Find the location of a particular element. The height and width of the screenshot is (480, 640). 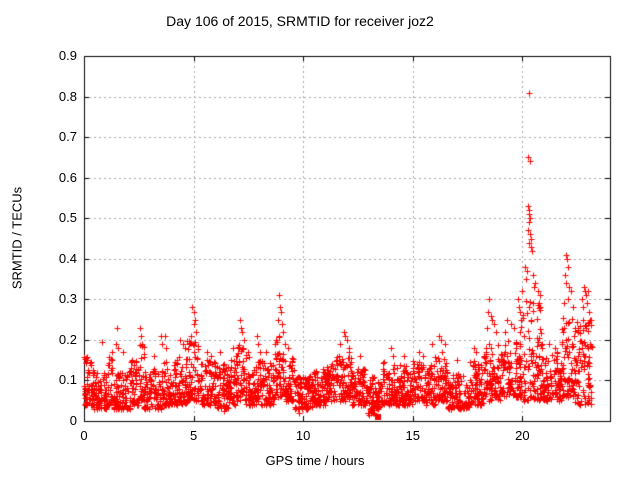

y-tick-label: 0.2 is located at coordinates (67, 339).